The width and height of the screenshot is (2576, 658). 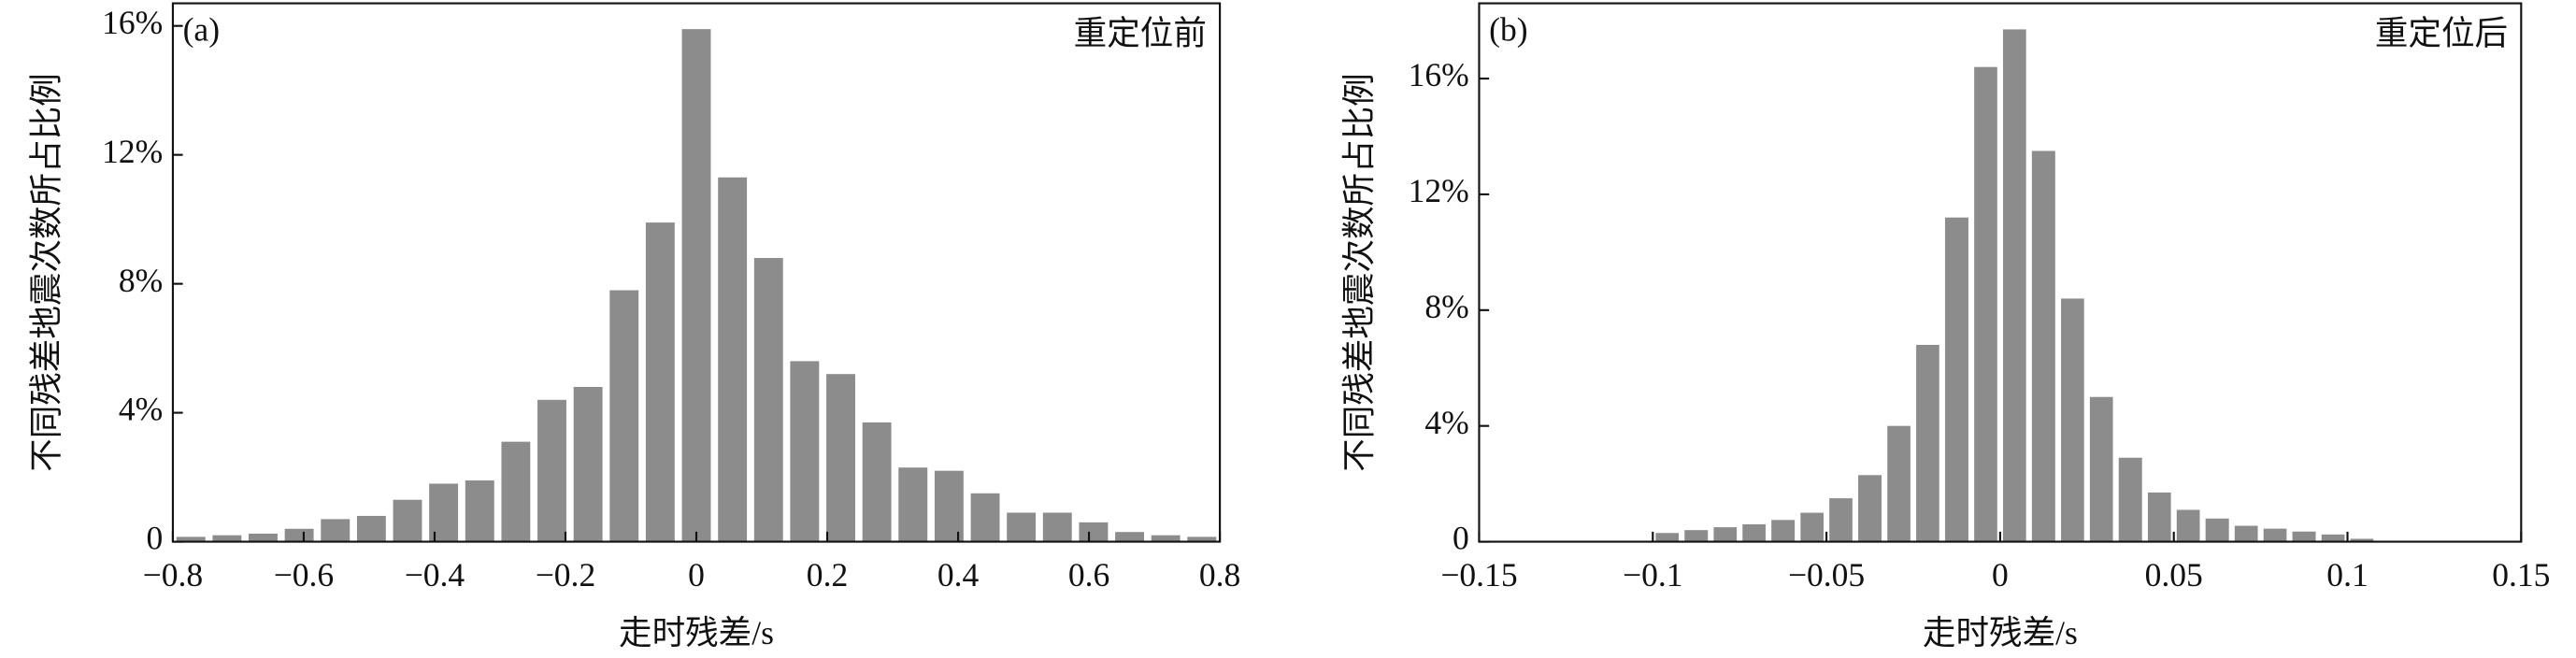 What do you see at coordinates (304, 575) in the screenshot?
I see `x-tick-label: −0.6` at bounding box center [304, 575].